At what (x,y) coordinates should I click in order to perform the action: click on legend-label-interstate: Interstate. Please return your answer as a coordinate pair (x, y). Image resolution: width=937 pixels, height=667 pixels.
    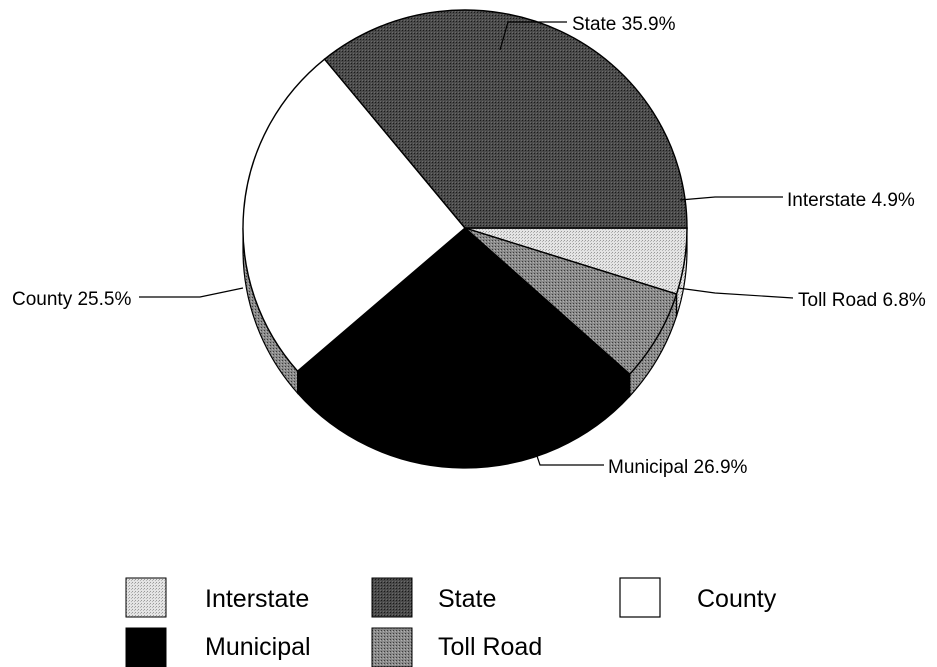
    Looking at the image, I should click on (257, 599).